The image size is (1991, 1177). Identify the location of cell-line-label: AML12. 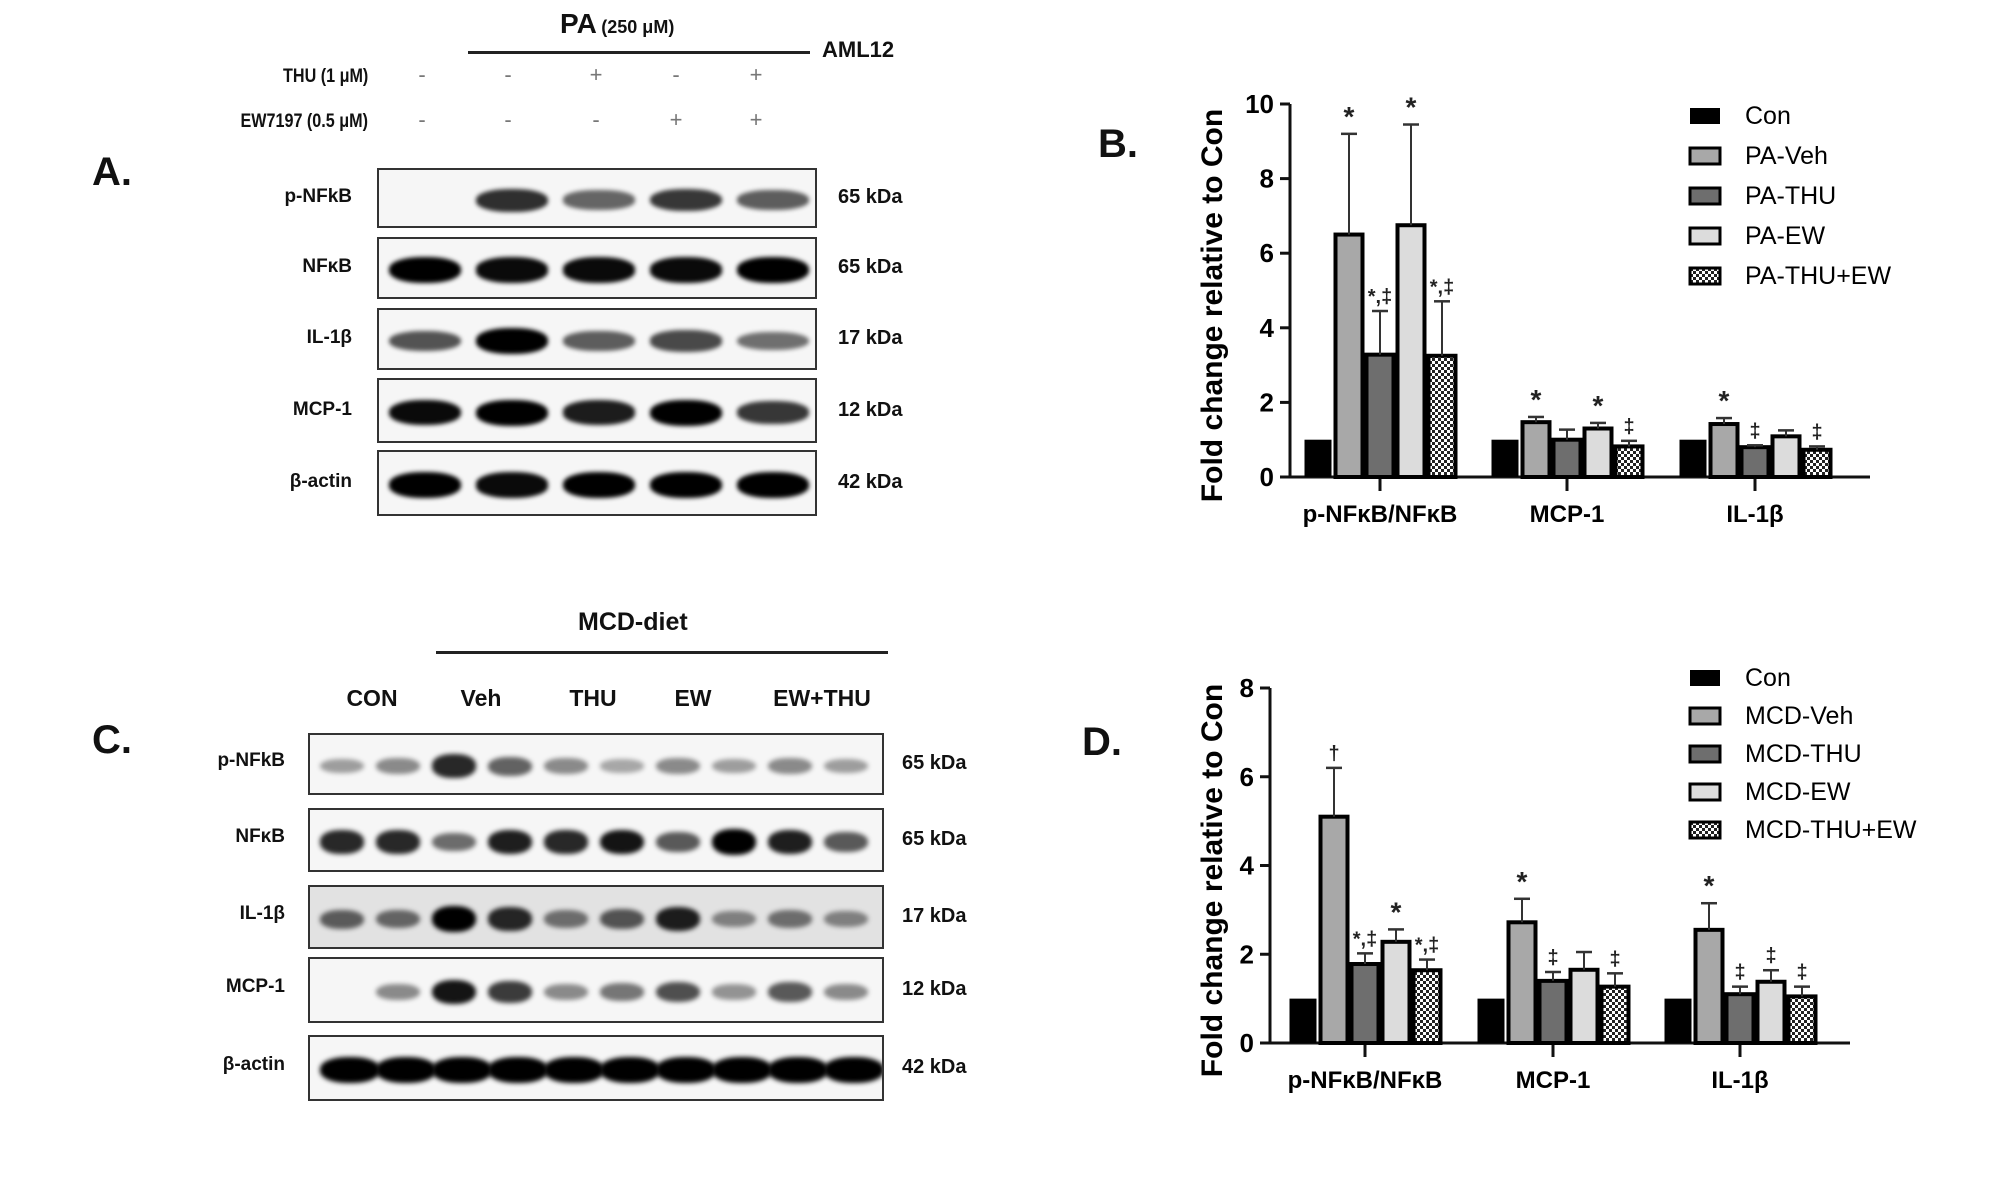
(858, 49).